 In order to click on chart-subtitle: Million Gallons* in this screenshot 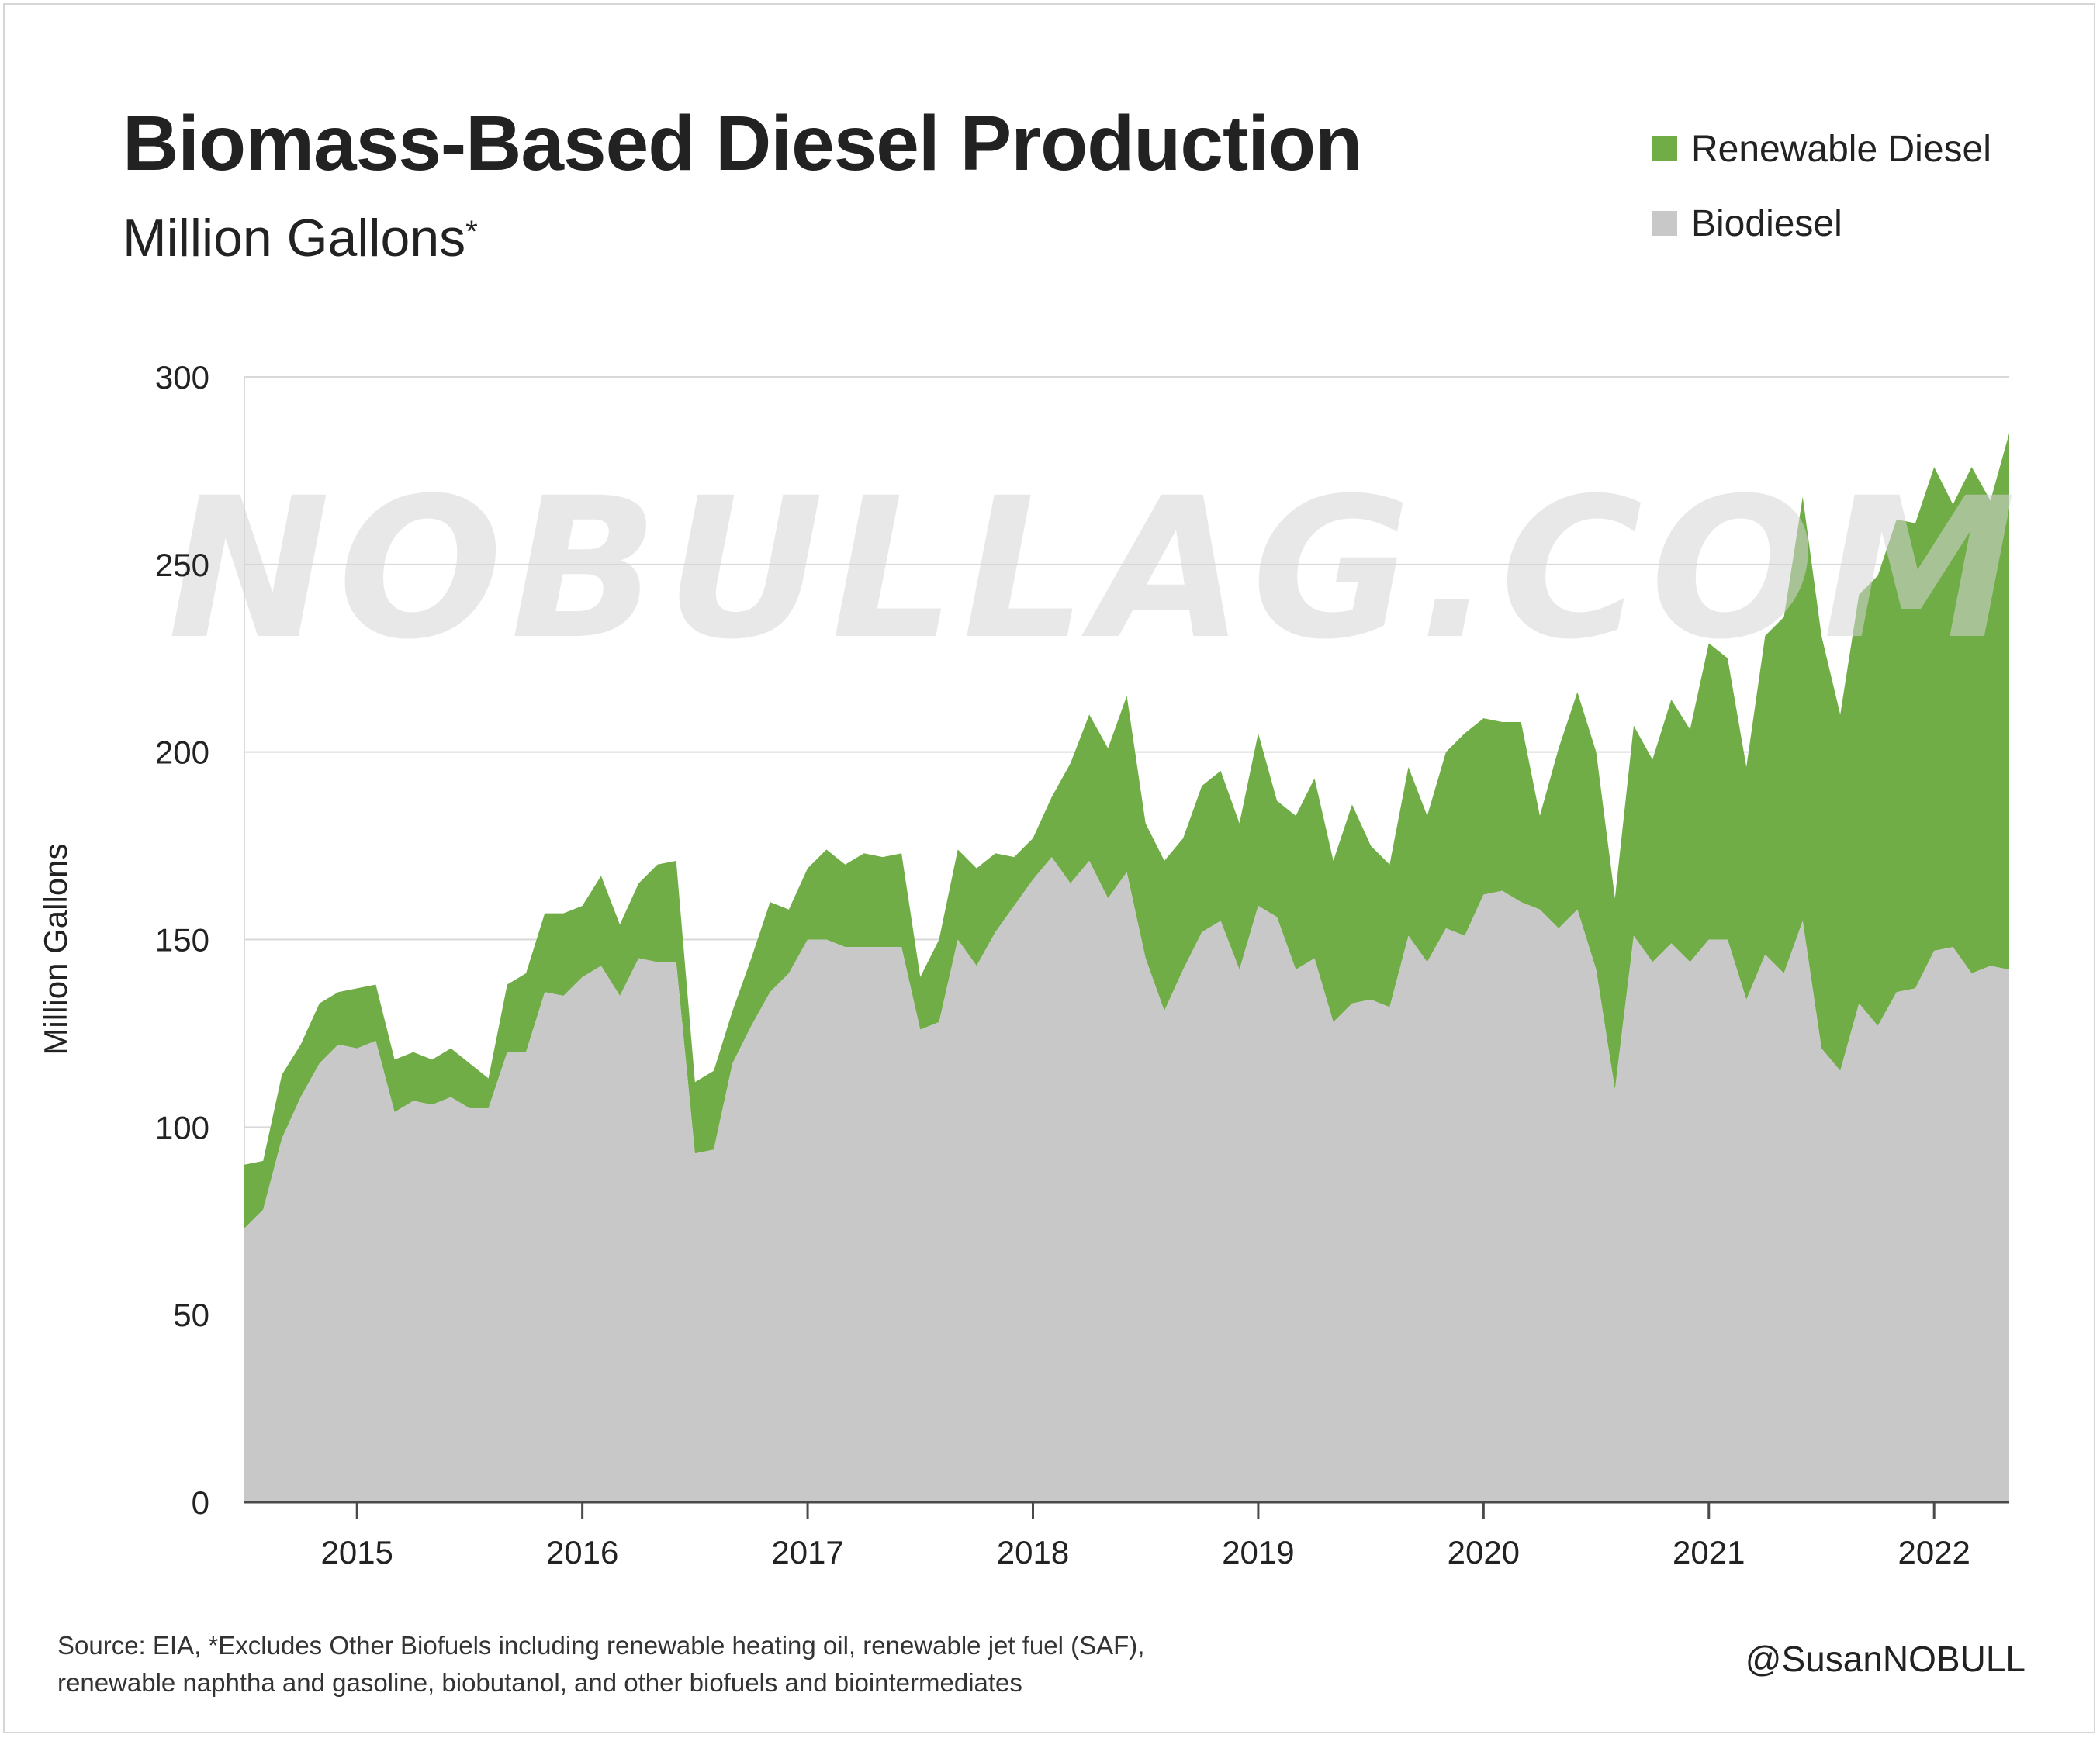, I will do `click(300, 238)`.